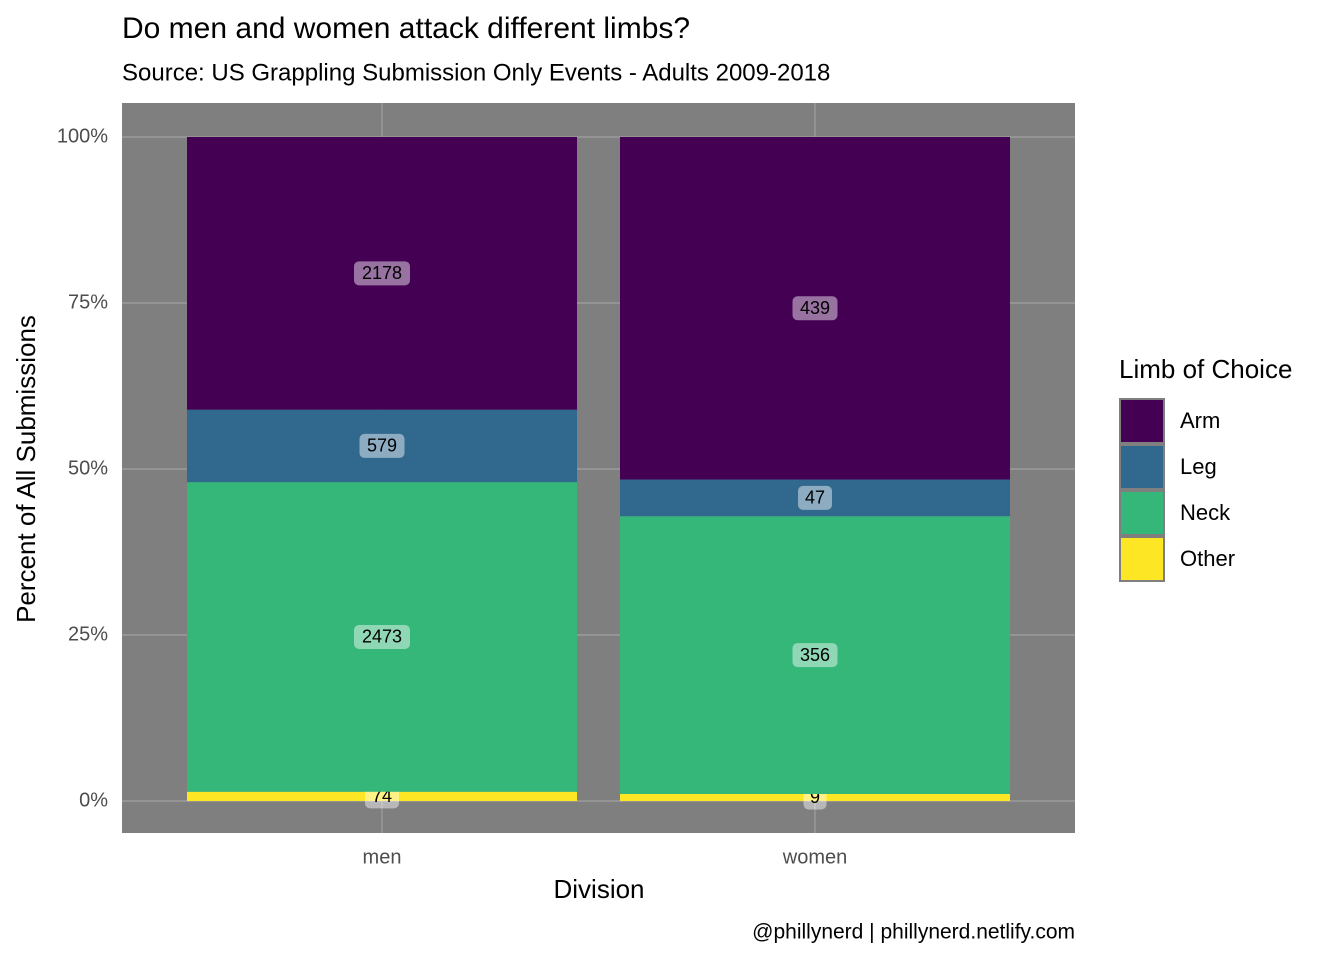 The image size is (1344, 960). Describe the element at coordinates (1198, 466) in the screenshot. I see `legend-label: Leg` at that location.